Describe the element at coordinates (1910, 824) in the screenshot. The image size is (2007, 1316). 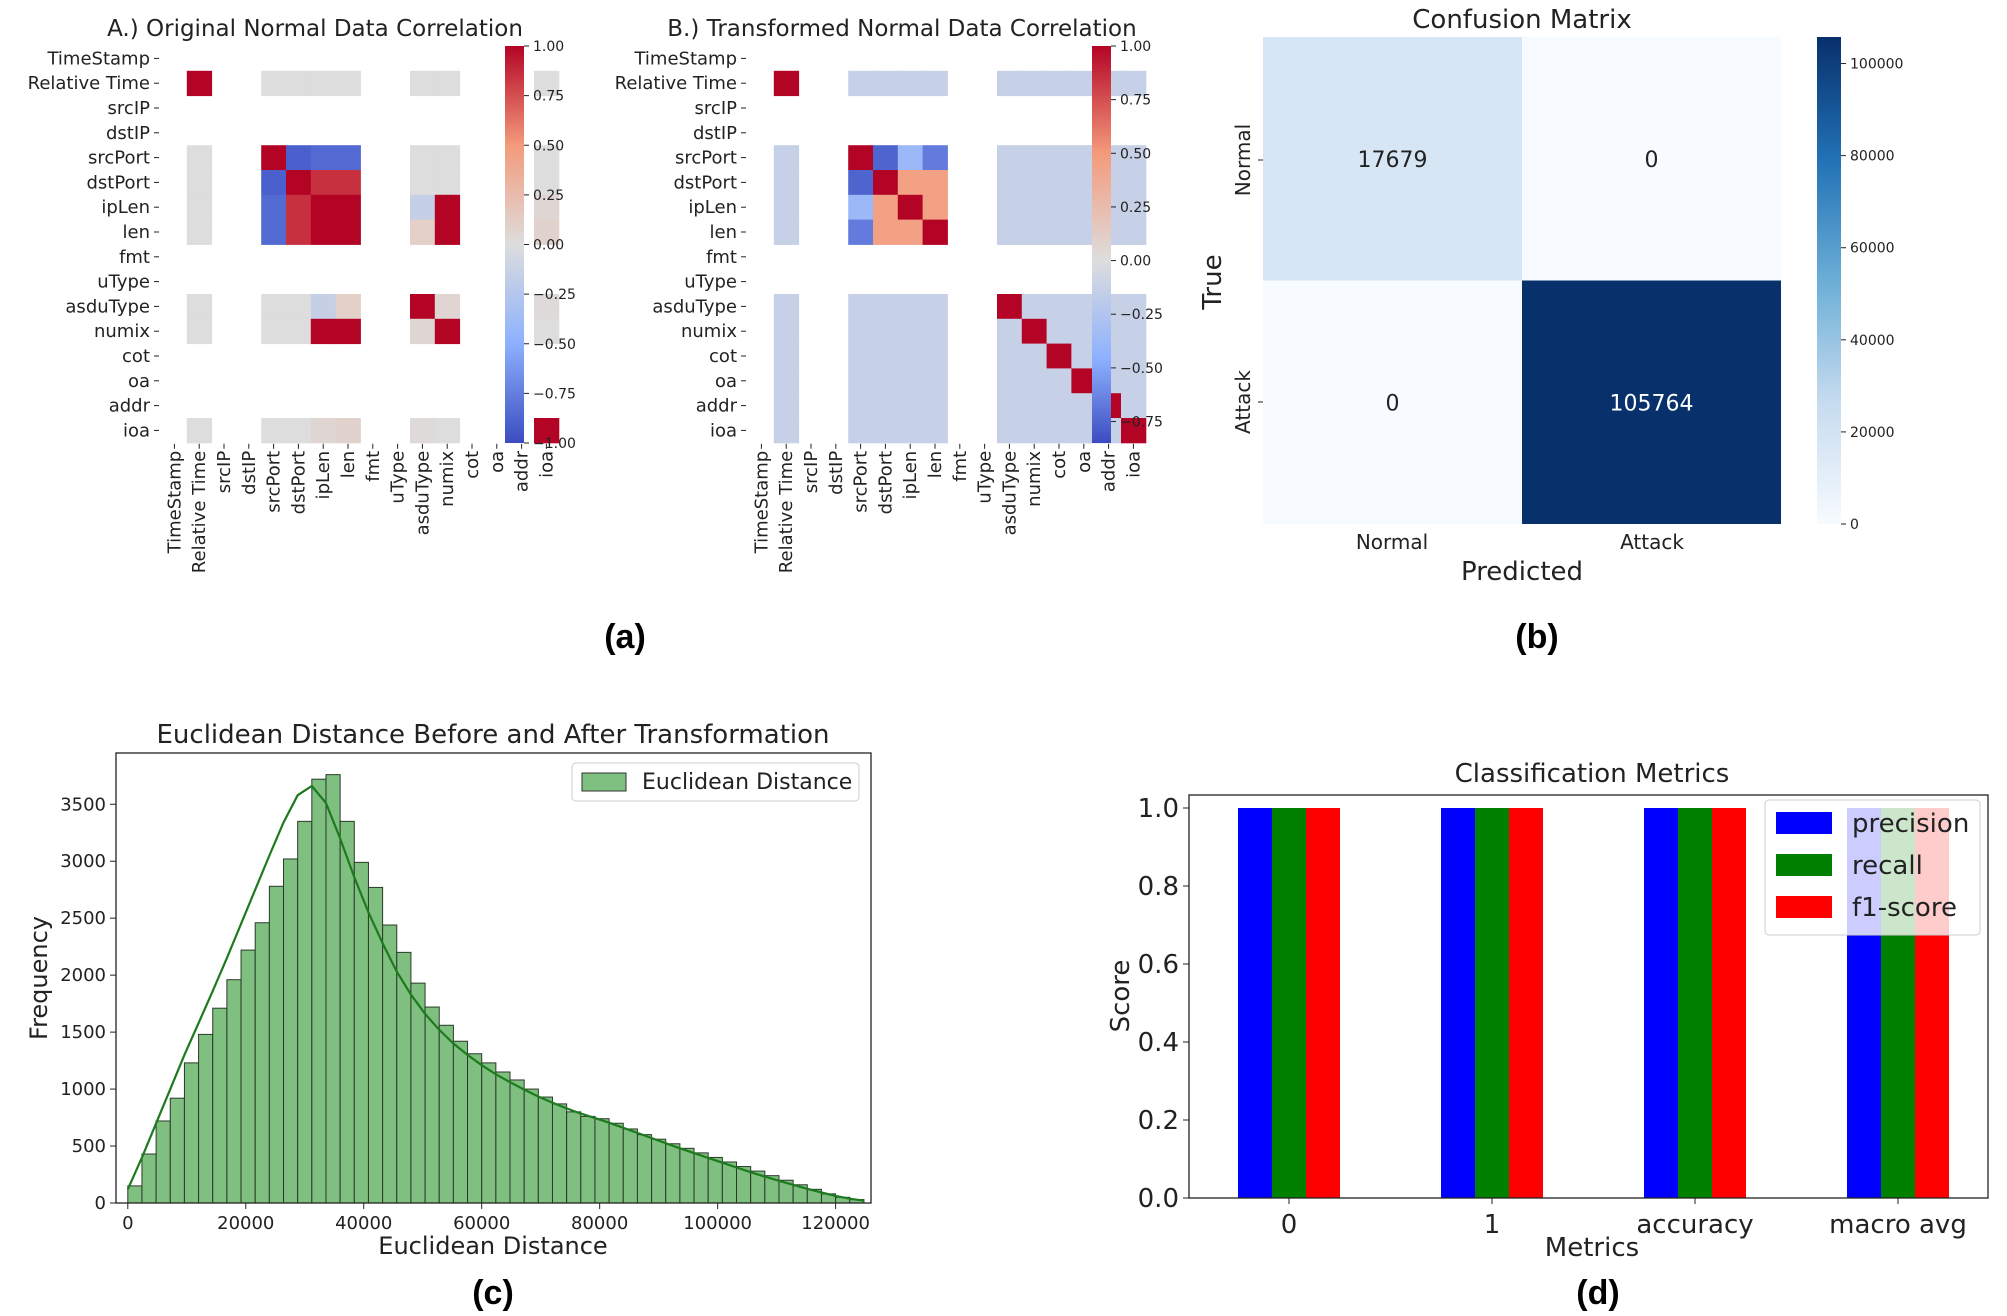
I see `metrics-legend-label-precision: precision` at that location.